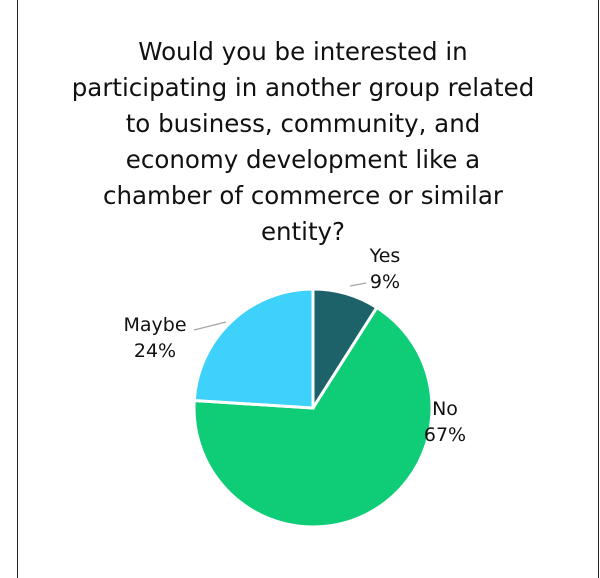  Describe the element at coordinates (358, 284) in the screenshot. I see `leader-line-yes` at that location.